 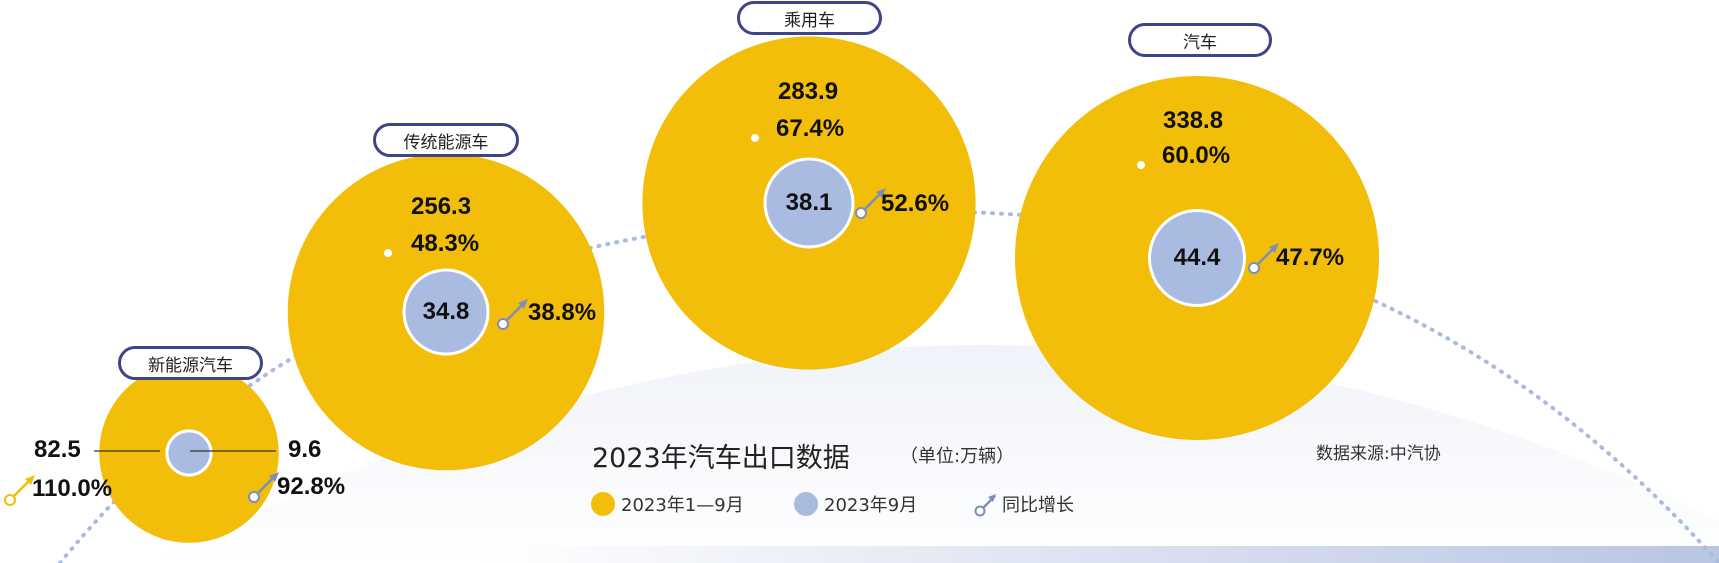 I want to click on legend-label: 同比增长, so click(x=1038, y=505).